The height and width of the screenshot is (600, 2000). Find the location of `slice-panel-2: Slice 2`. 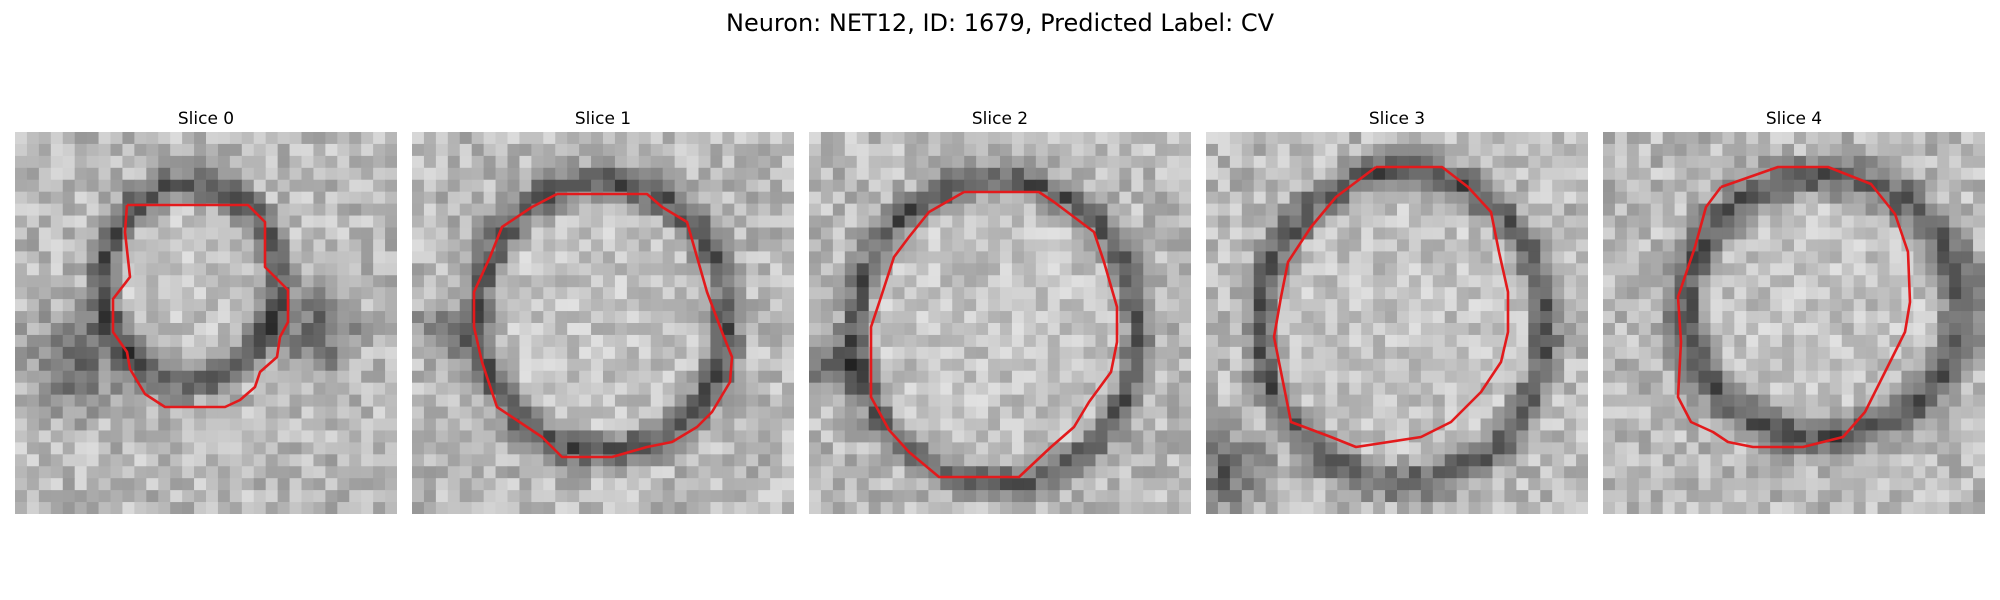

slice-panel-2: Slice 2 is located at coordinates (1000, 311).